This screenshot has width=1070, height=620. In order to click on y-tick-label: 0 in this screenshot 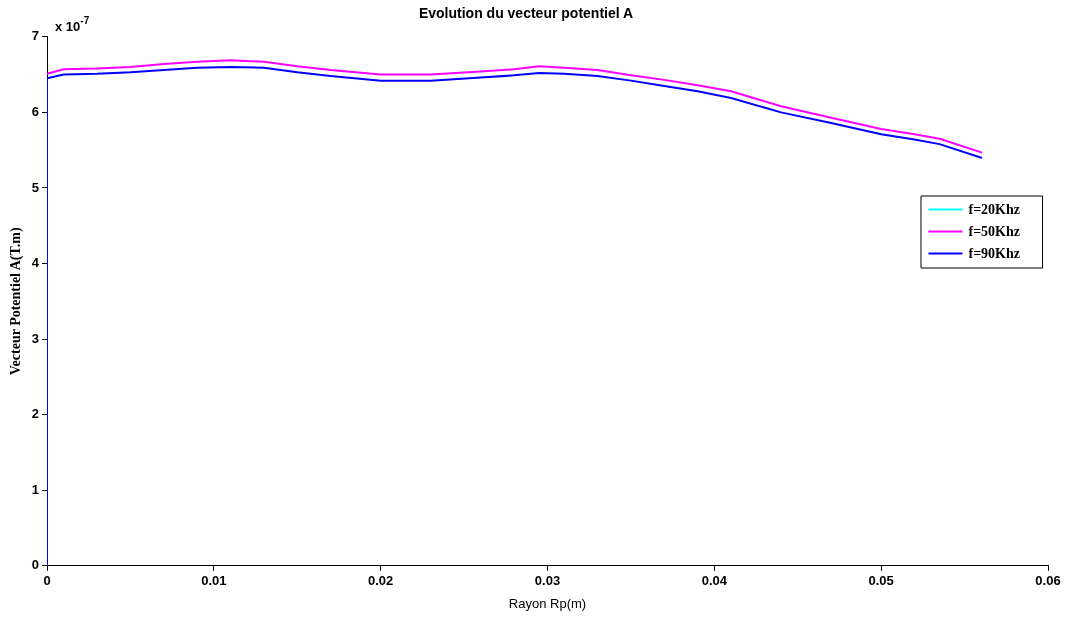, I will do `click(35, 565)`.